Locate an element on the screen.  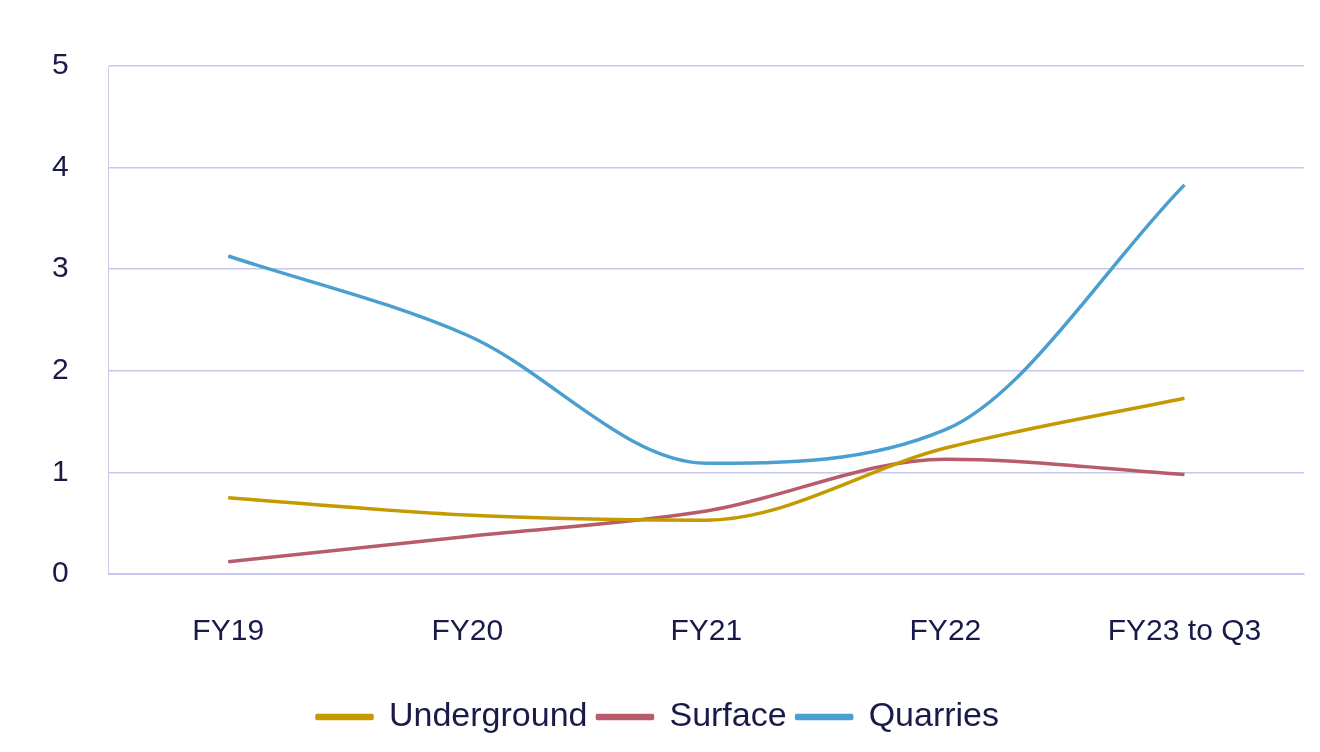
y-tick-label: 3 is located at coordinates (60, 267).